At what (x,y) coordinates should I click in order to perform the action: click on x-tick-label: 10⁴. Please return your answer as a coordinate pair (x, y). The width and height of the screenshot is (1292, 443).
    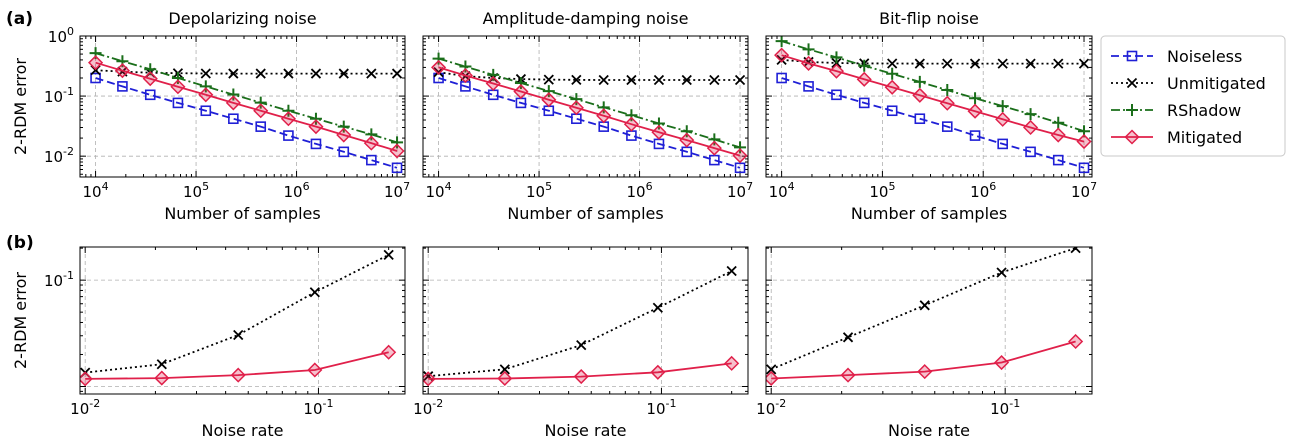
    Looking at the image, I should click on (439, 190).